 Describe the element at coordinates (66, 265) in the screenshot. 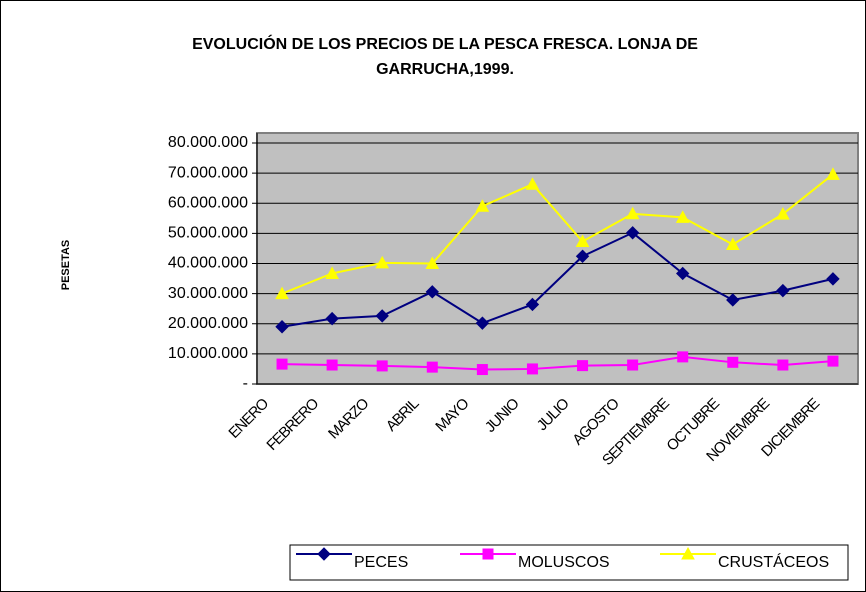

I see `y-axis-title: PESETAS` at that location.